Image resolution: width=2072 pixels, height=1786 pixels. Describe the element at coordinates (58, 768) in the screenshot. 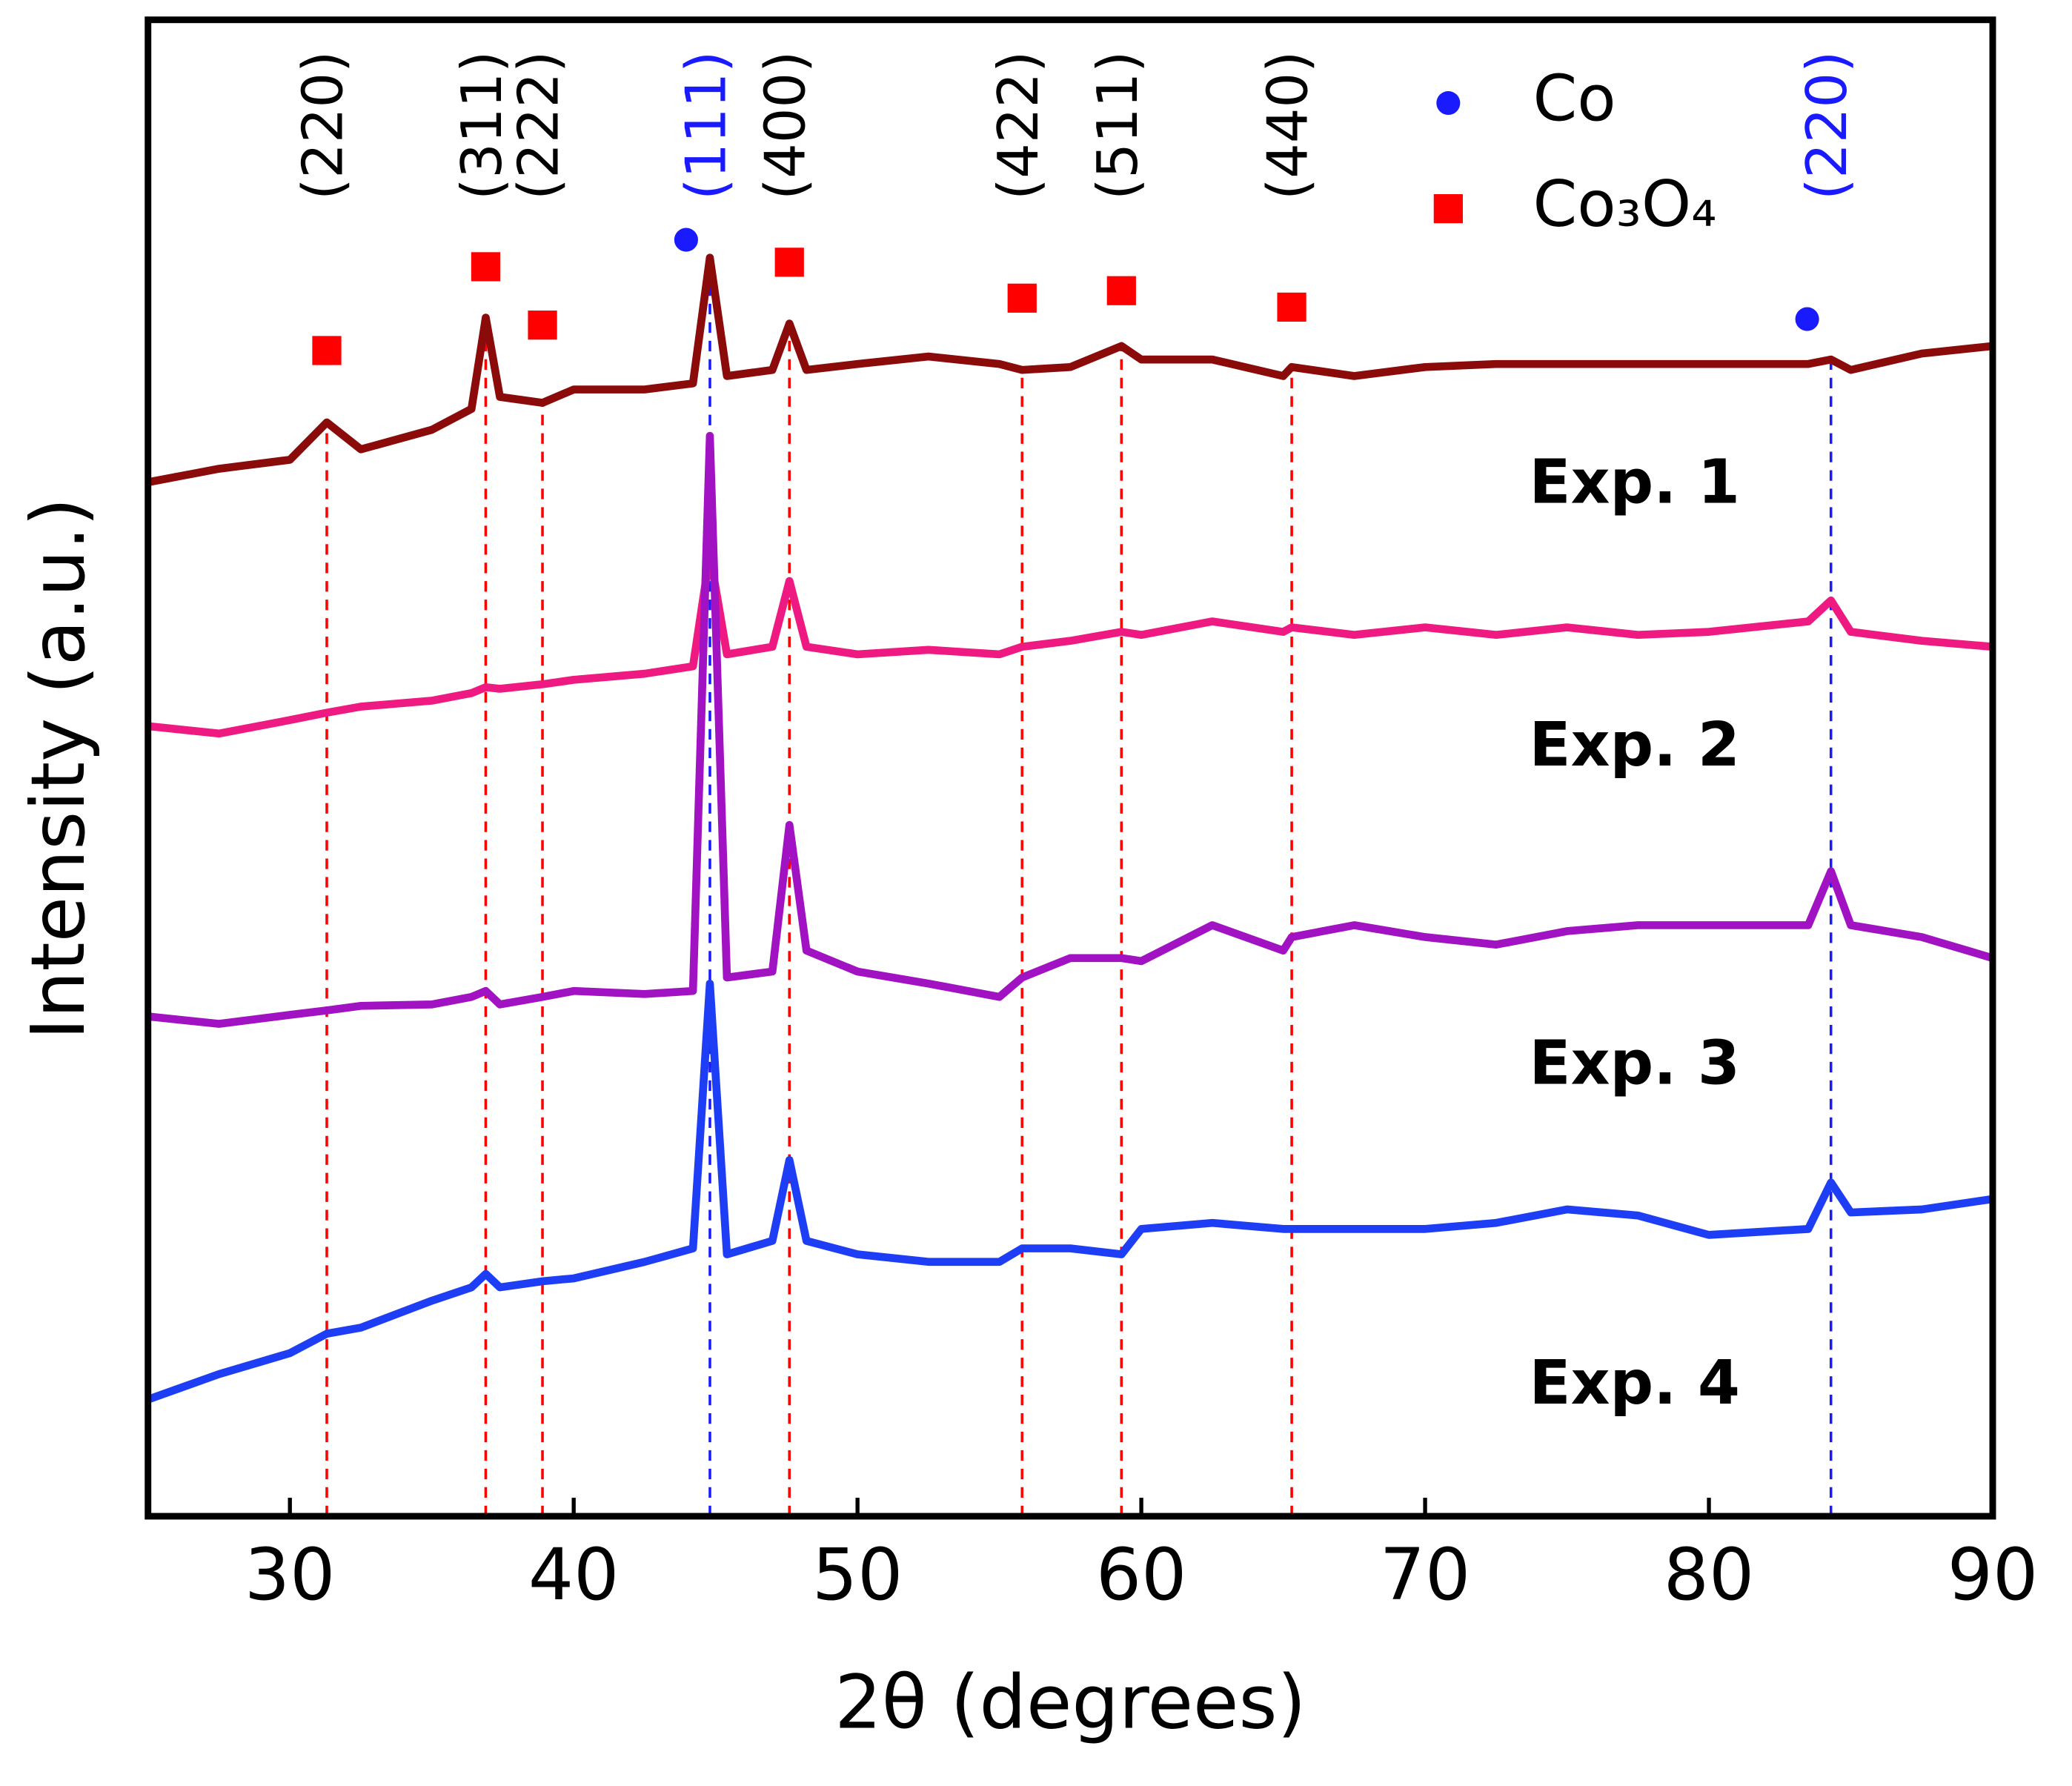

I see `y-axis-label: Intensity (a.u.)` at that location.